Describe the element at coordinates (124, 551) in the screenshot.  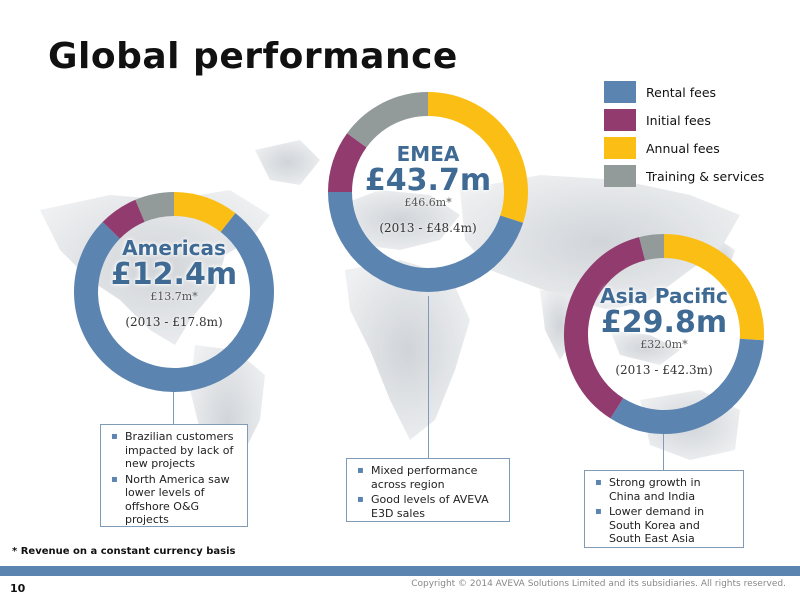
I see `footnote: * Revenue on a constant currency basis` at that location.